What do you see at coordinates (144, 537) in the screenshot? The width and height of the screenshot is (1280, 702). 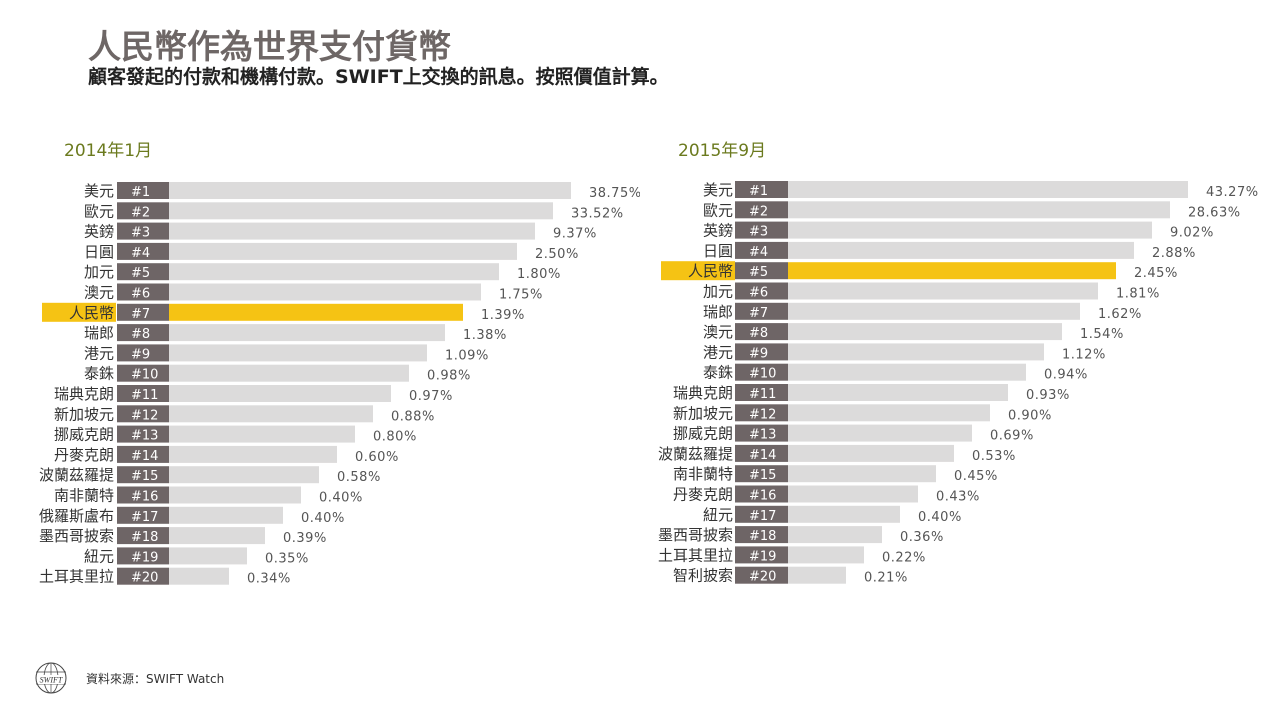 I see `rank-label: #18` at bounding box center [144, 537].